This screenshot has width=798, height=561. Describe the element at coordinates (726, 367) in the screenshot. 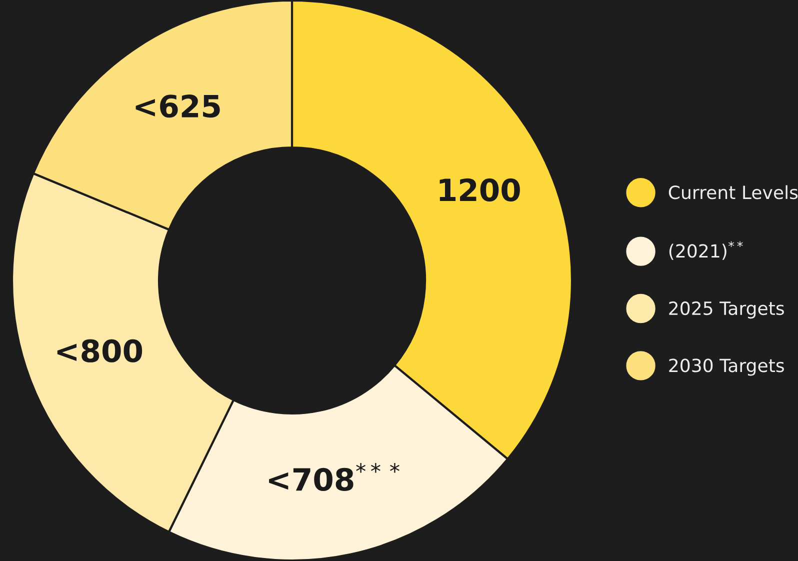

I see `legend-label: 2030 Targets` at that location.